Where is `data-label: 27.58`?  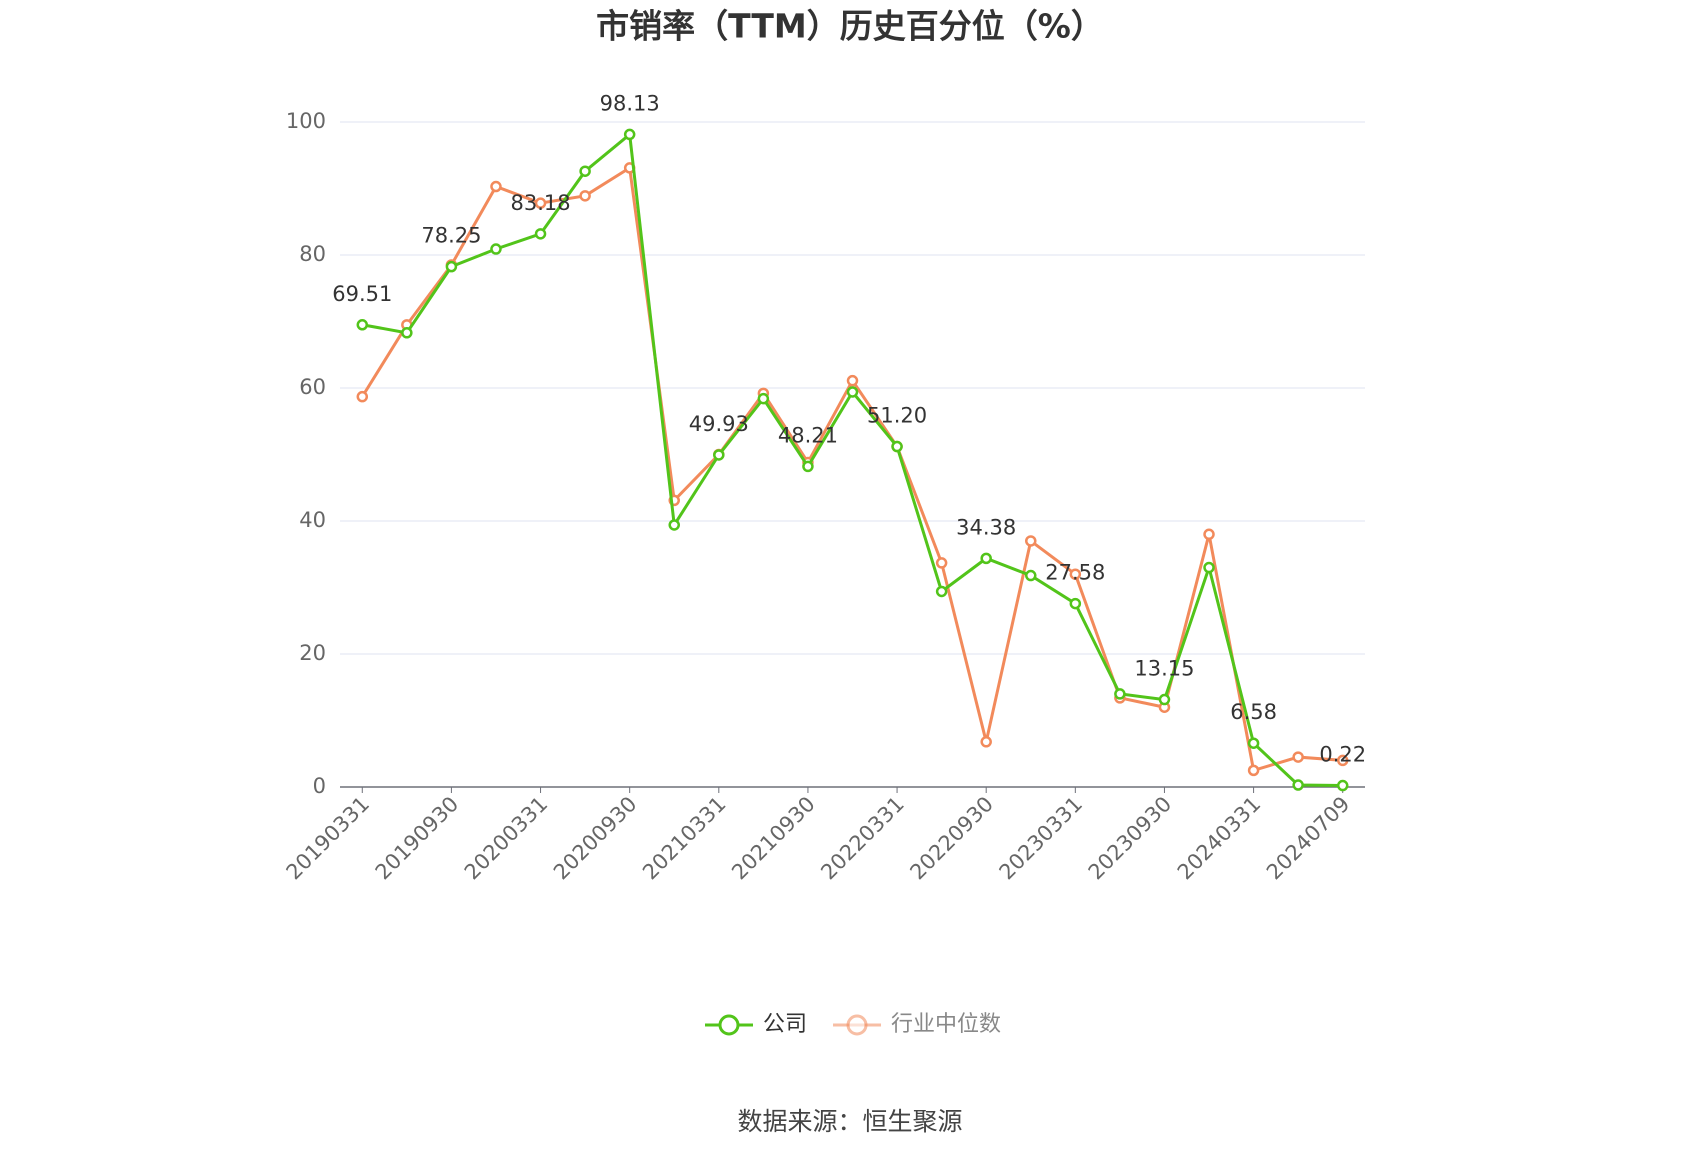 data-label: 27.58 is located at coordinates (1075, 573).